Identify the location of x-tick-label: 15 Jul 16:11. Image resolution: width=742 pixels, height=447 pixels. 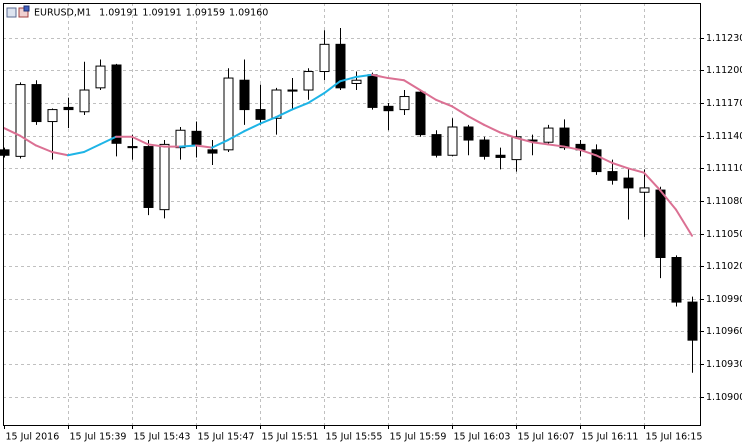
(610, 437).